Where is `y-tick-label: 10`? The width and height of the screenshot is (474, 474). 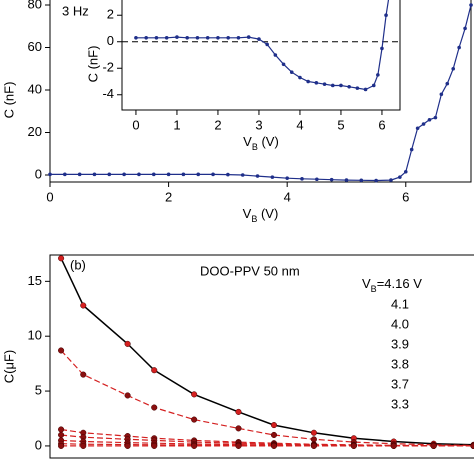 y-tick-label: 10 is located at coordinates (35, 335).